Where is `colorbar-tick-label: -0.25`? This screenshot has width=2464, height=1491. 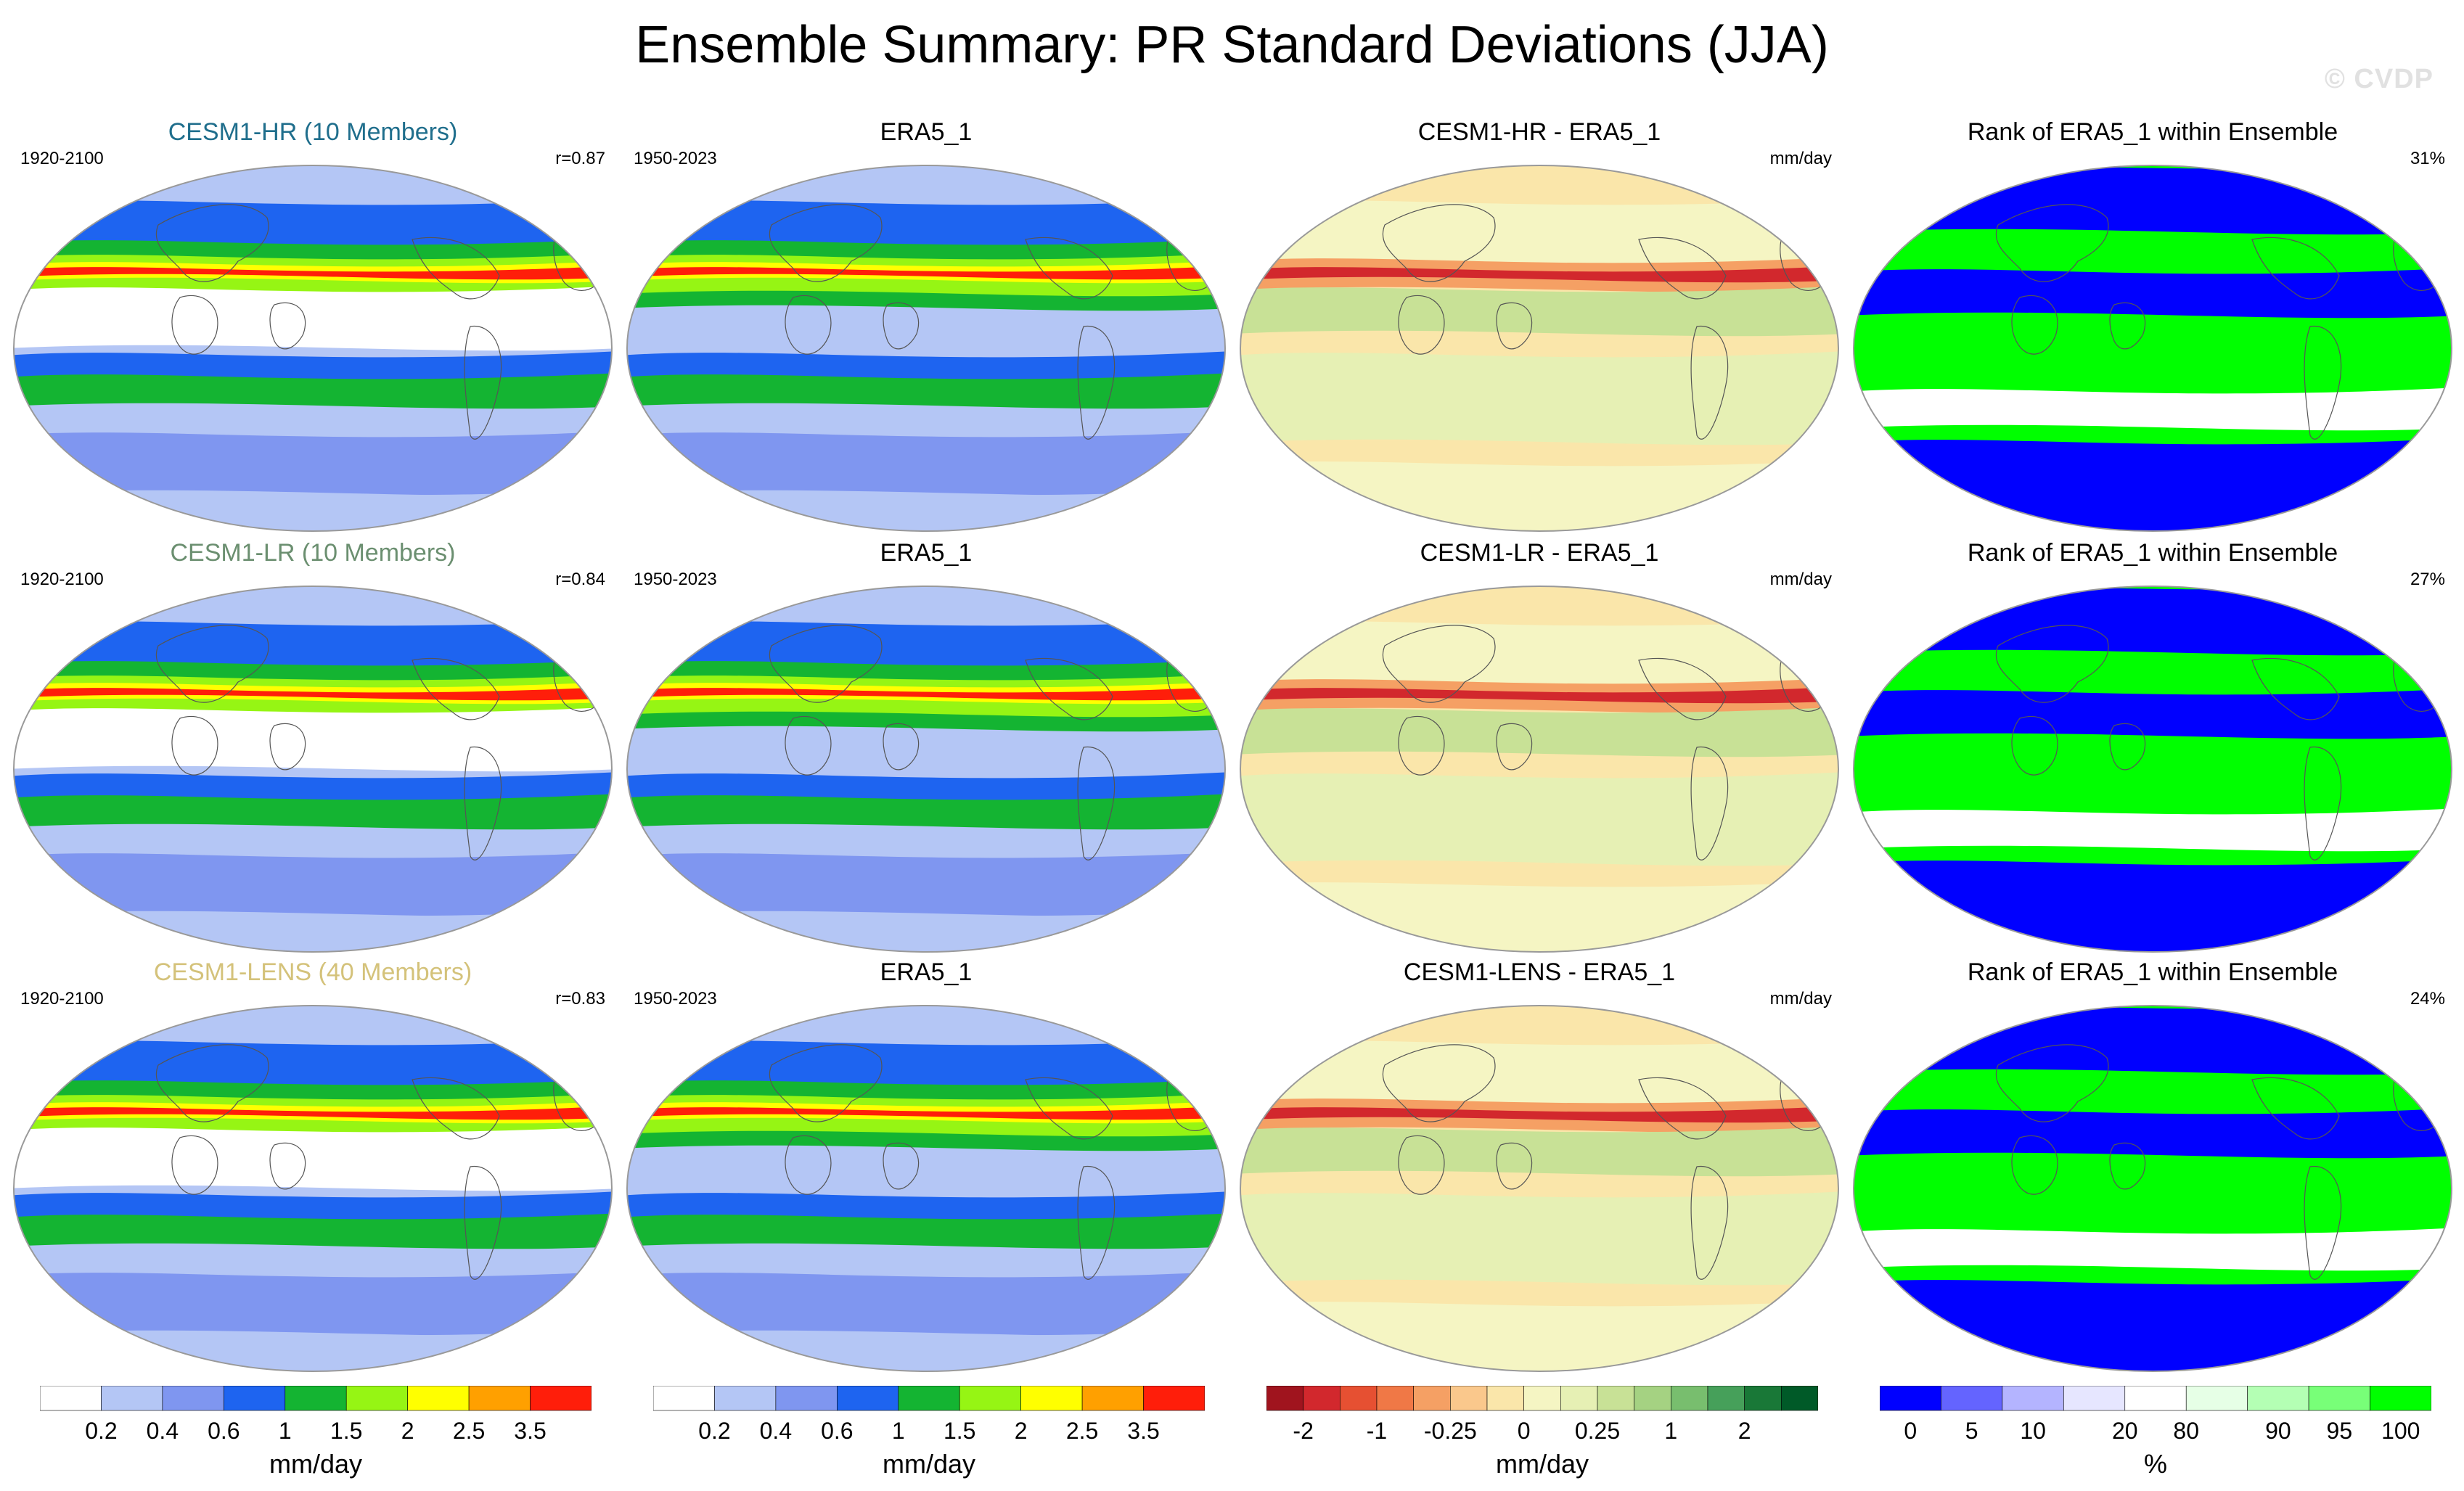 colorbar-tick-label: -0.25 is located at coordinates (1450, 1431).